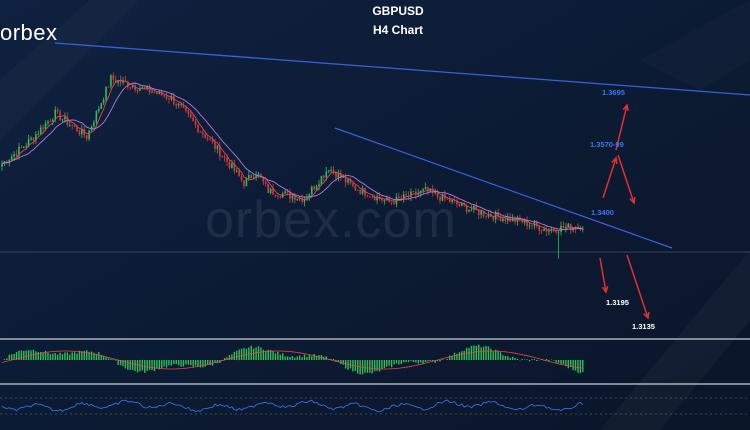 The width and height of the screenshot is (750, 430). I want to click on arrow-down-alt-head, so click(632, 200).